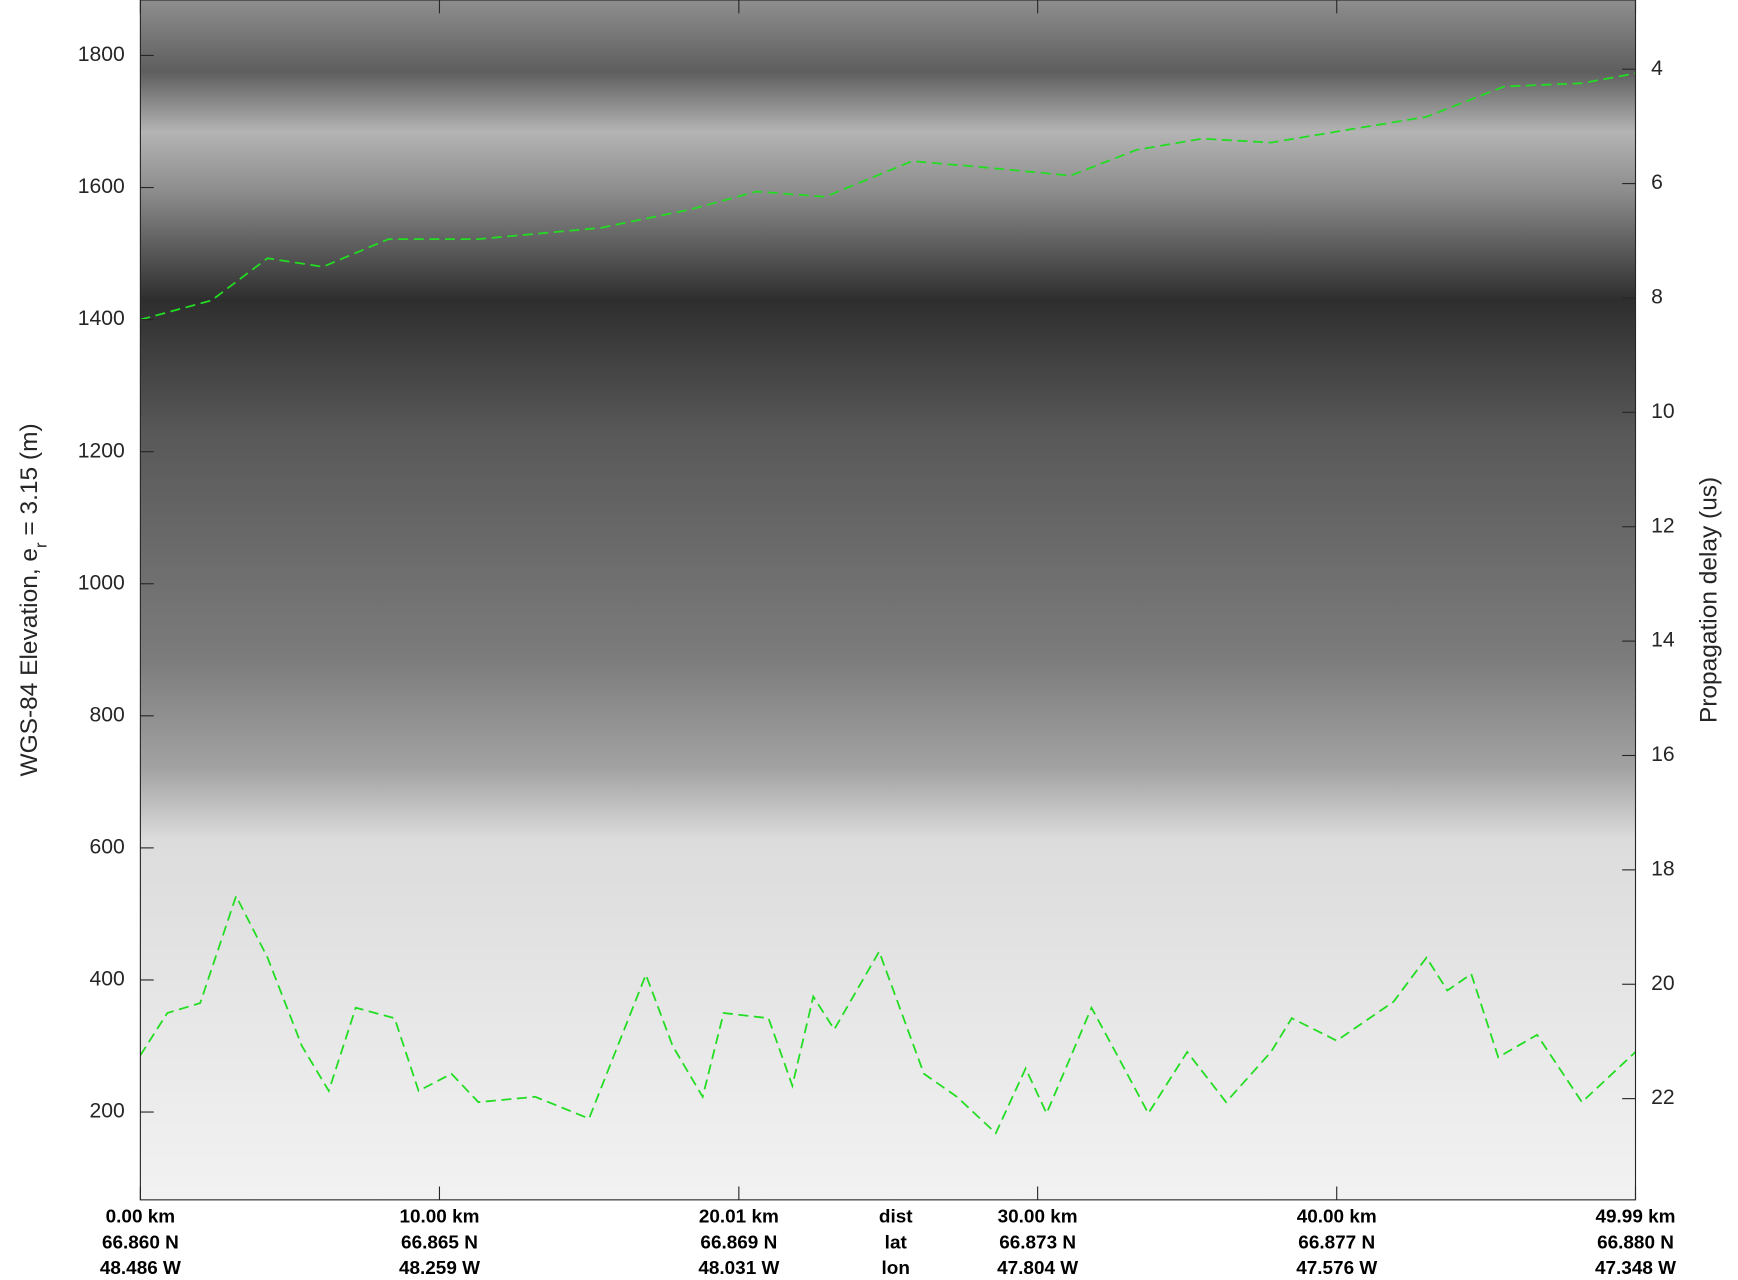 The image size is (1738, 1280). I want to click on x-tick-label: 10.00 km, so click(439, 1217).